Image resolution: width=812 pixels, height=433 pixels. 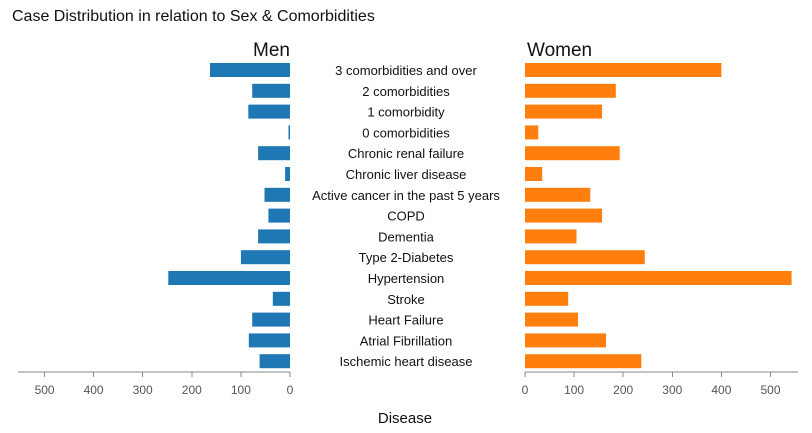 I want to click on men-panel-label: Men, so click(x=271, y=50).